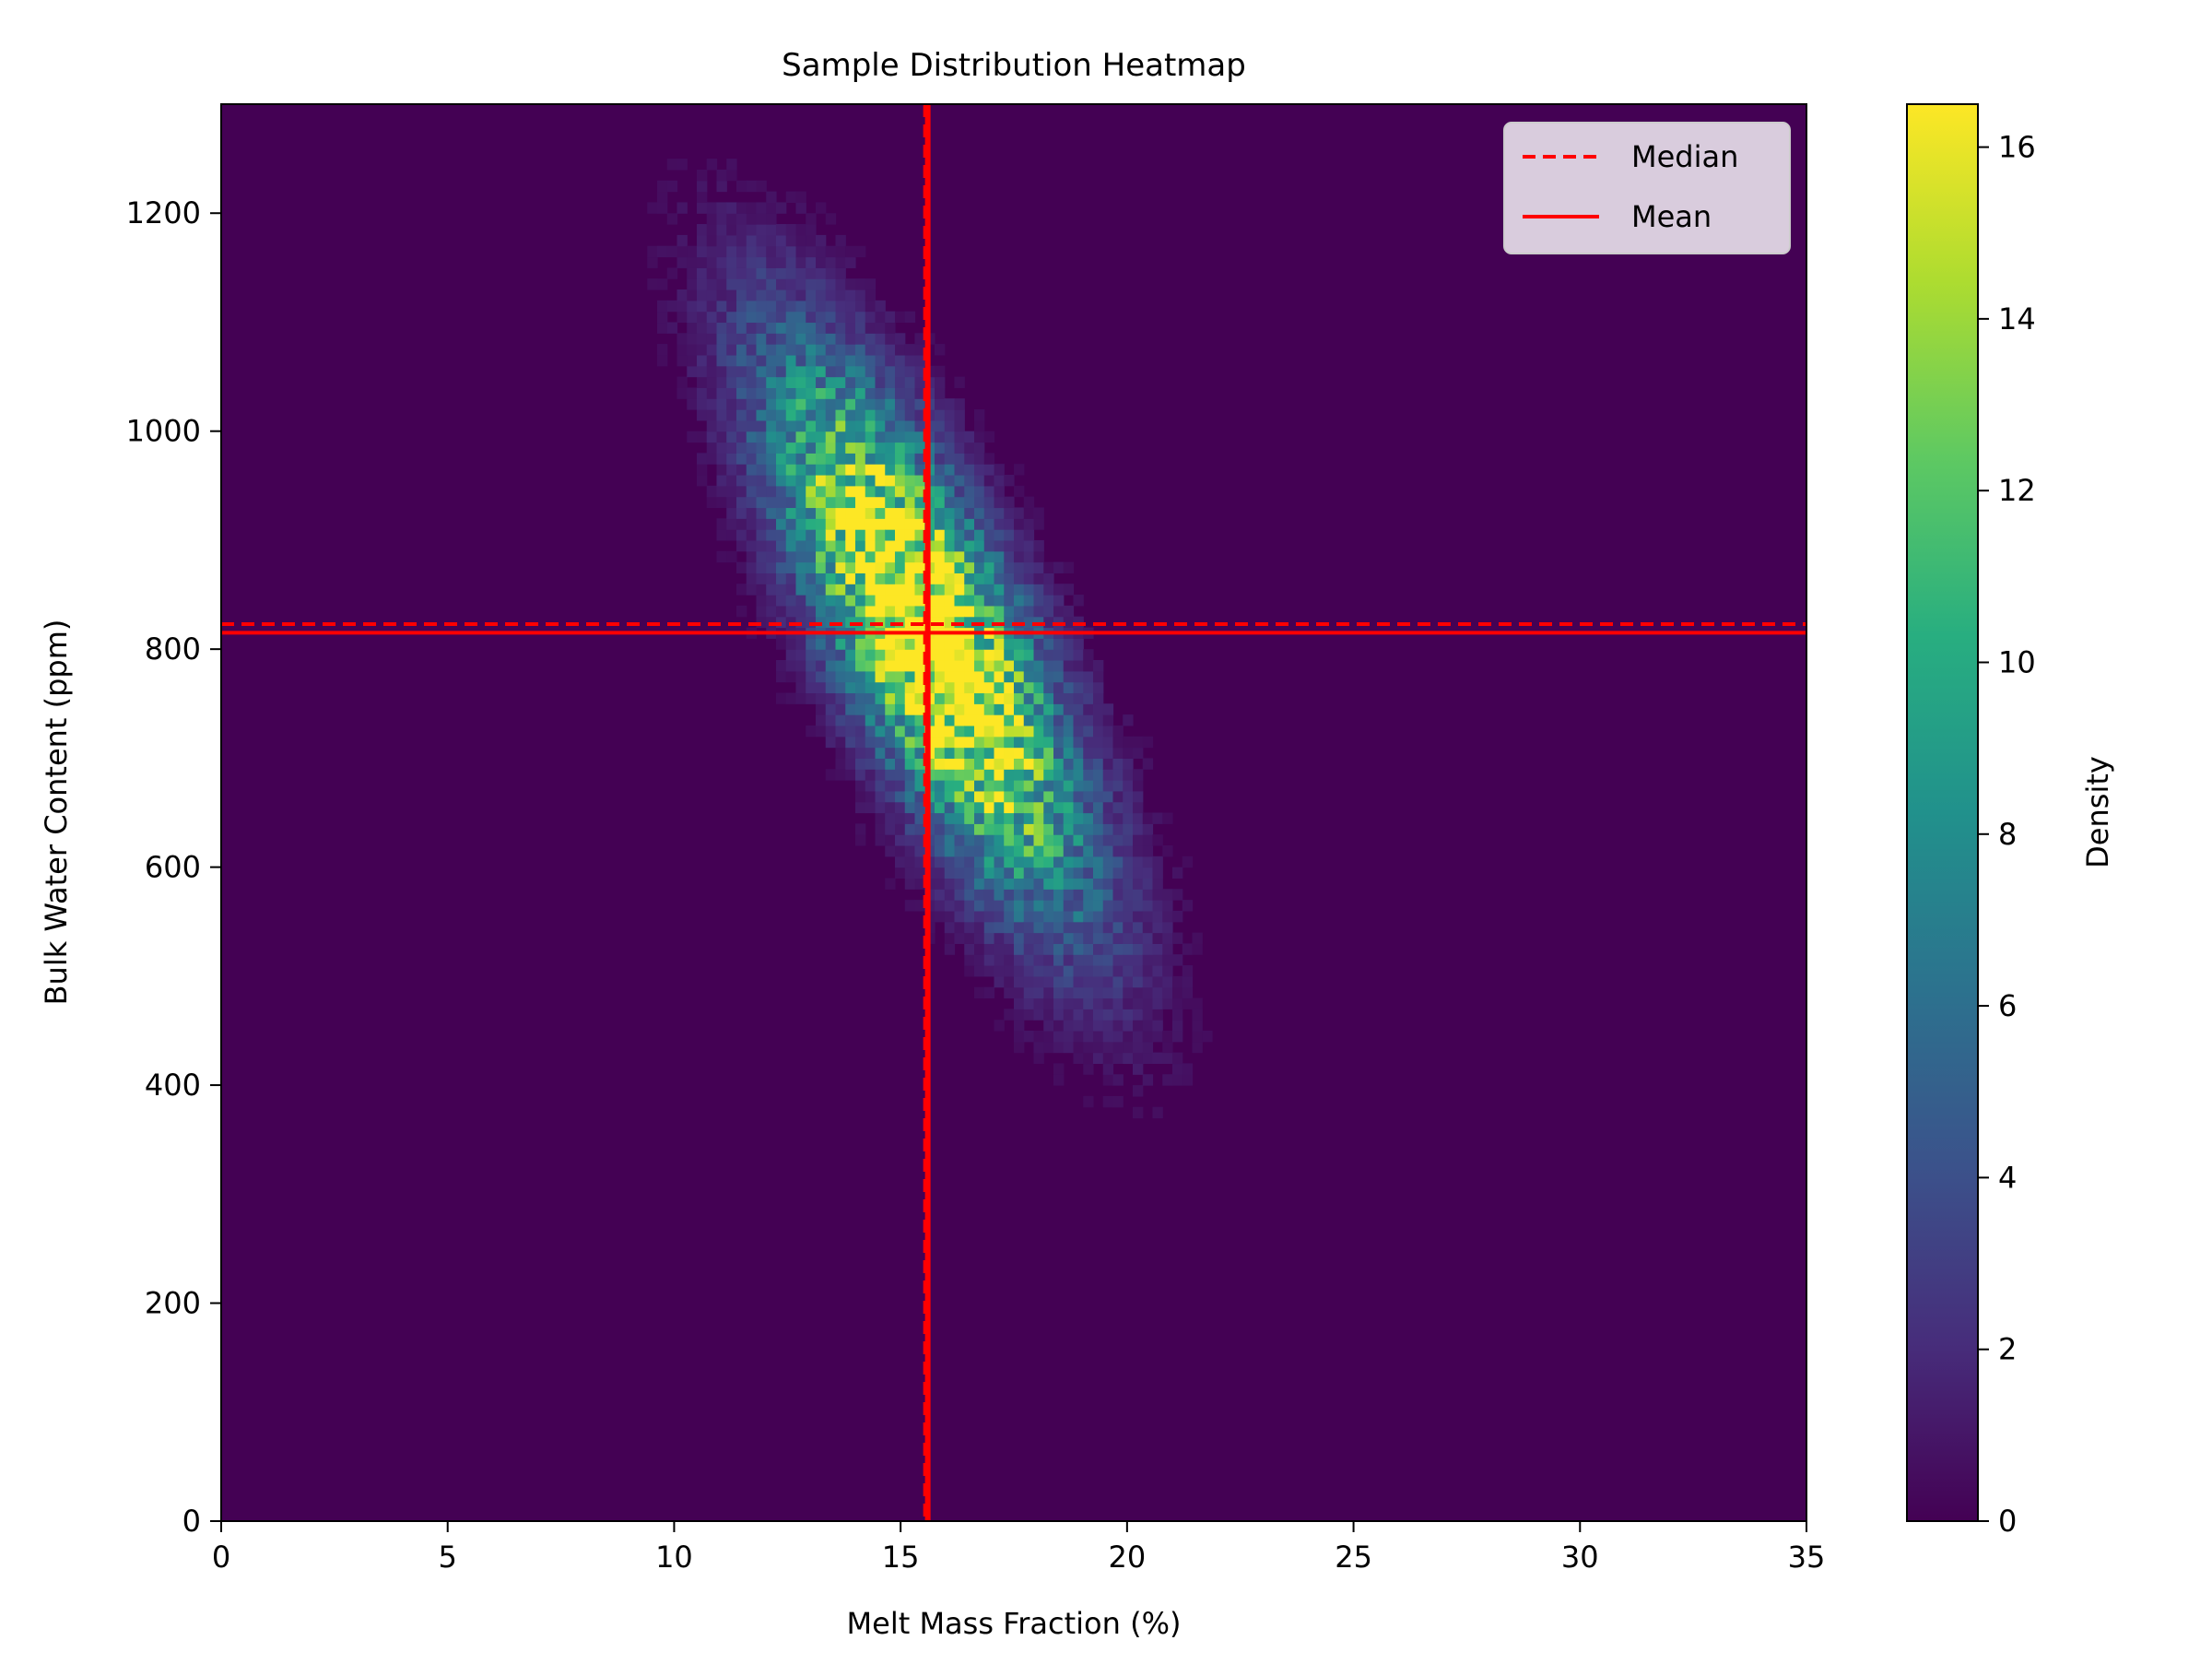 Image resolution: width=2212 pixels, height=1664 pixels. Describe the element at coordinates (448, 1557) in the screenshot. I see `x-tick-label: 5` at that location.